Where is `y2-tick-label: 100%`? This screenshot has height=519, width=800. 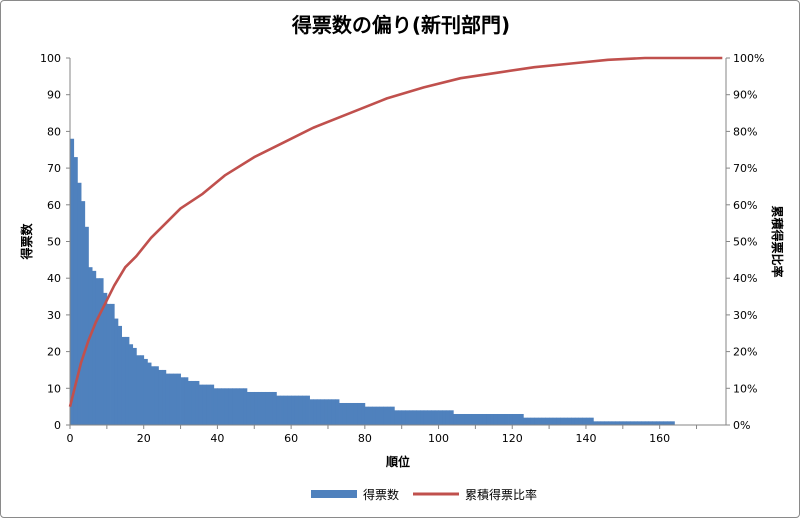
y2-tick-label: 100% is located at coordinates (748, 58).